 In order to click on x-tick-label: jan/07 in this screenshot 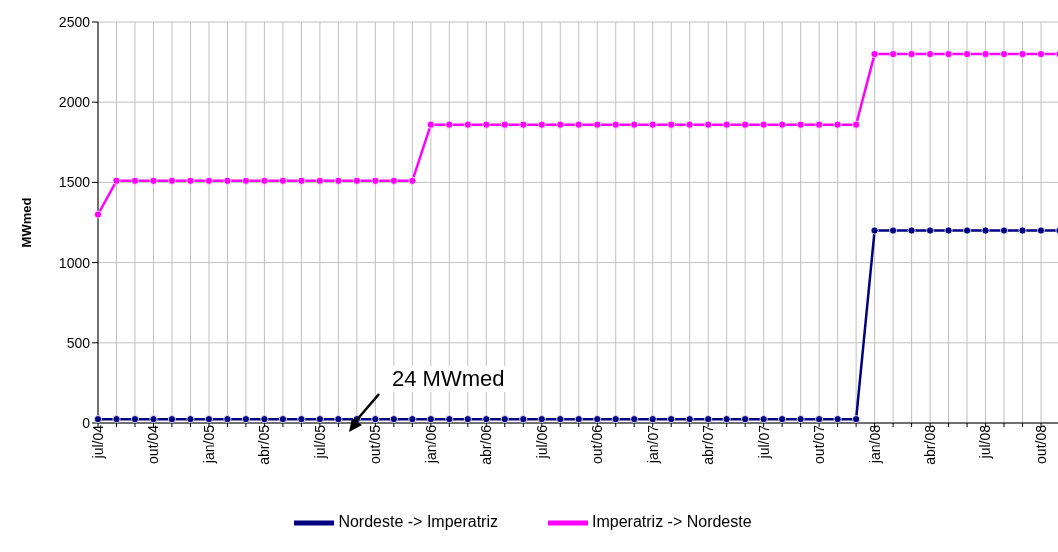, I will do `click(652, 444)`.